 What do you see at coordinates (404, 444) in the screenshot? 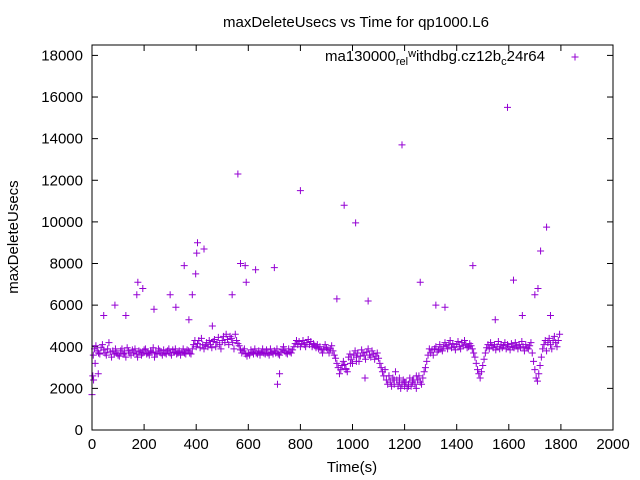
I see `x-tick-label: 1200` at bounding box center [404, 444].